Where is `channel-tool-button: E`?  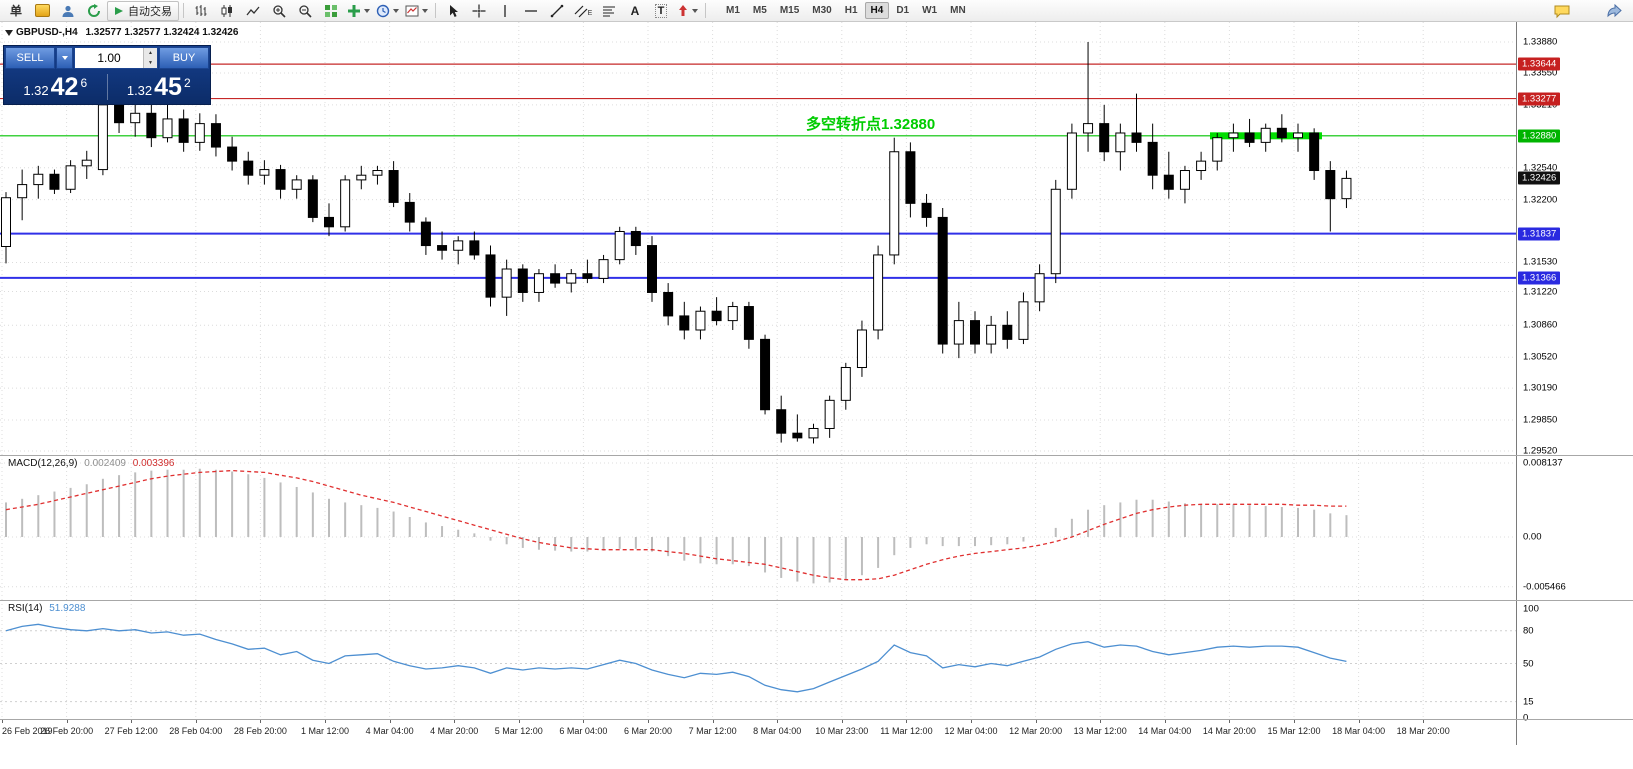 channel-tool-button: E is located at coordinates (583, 11).